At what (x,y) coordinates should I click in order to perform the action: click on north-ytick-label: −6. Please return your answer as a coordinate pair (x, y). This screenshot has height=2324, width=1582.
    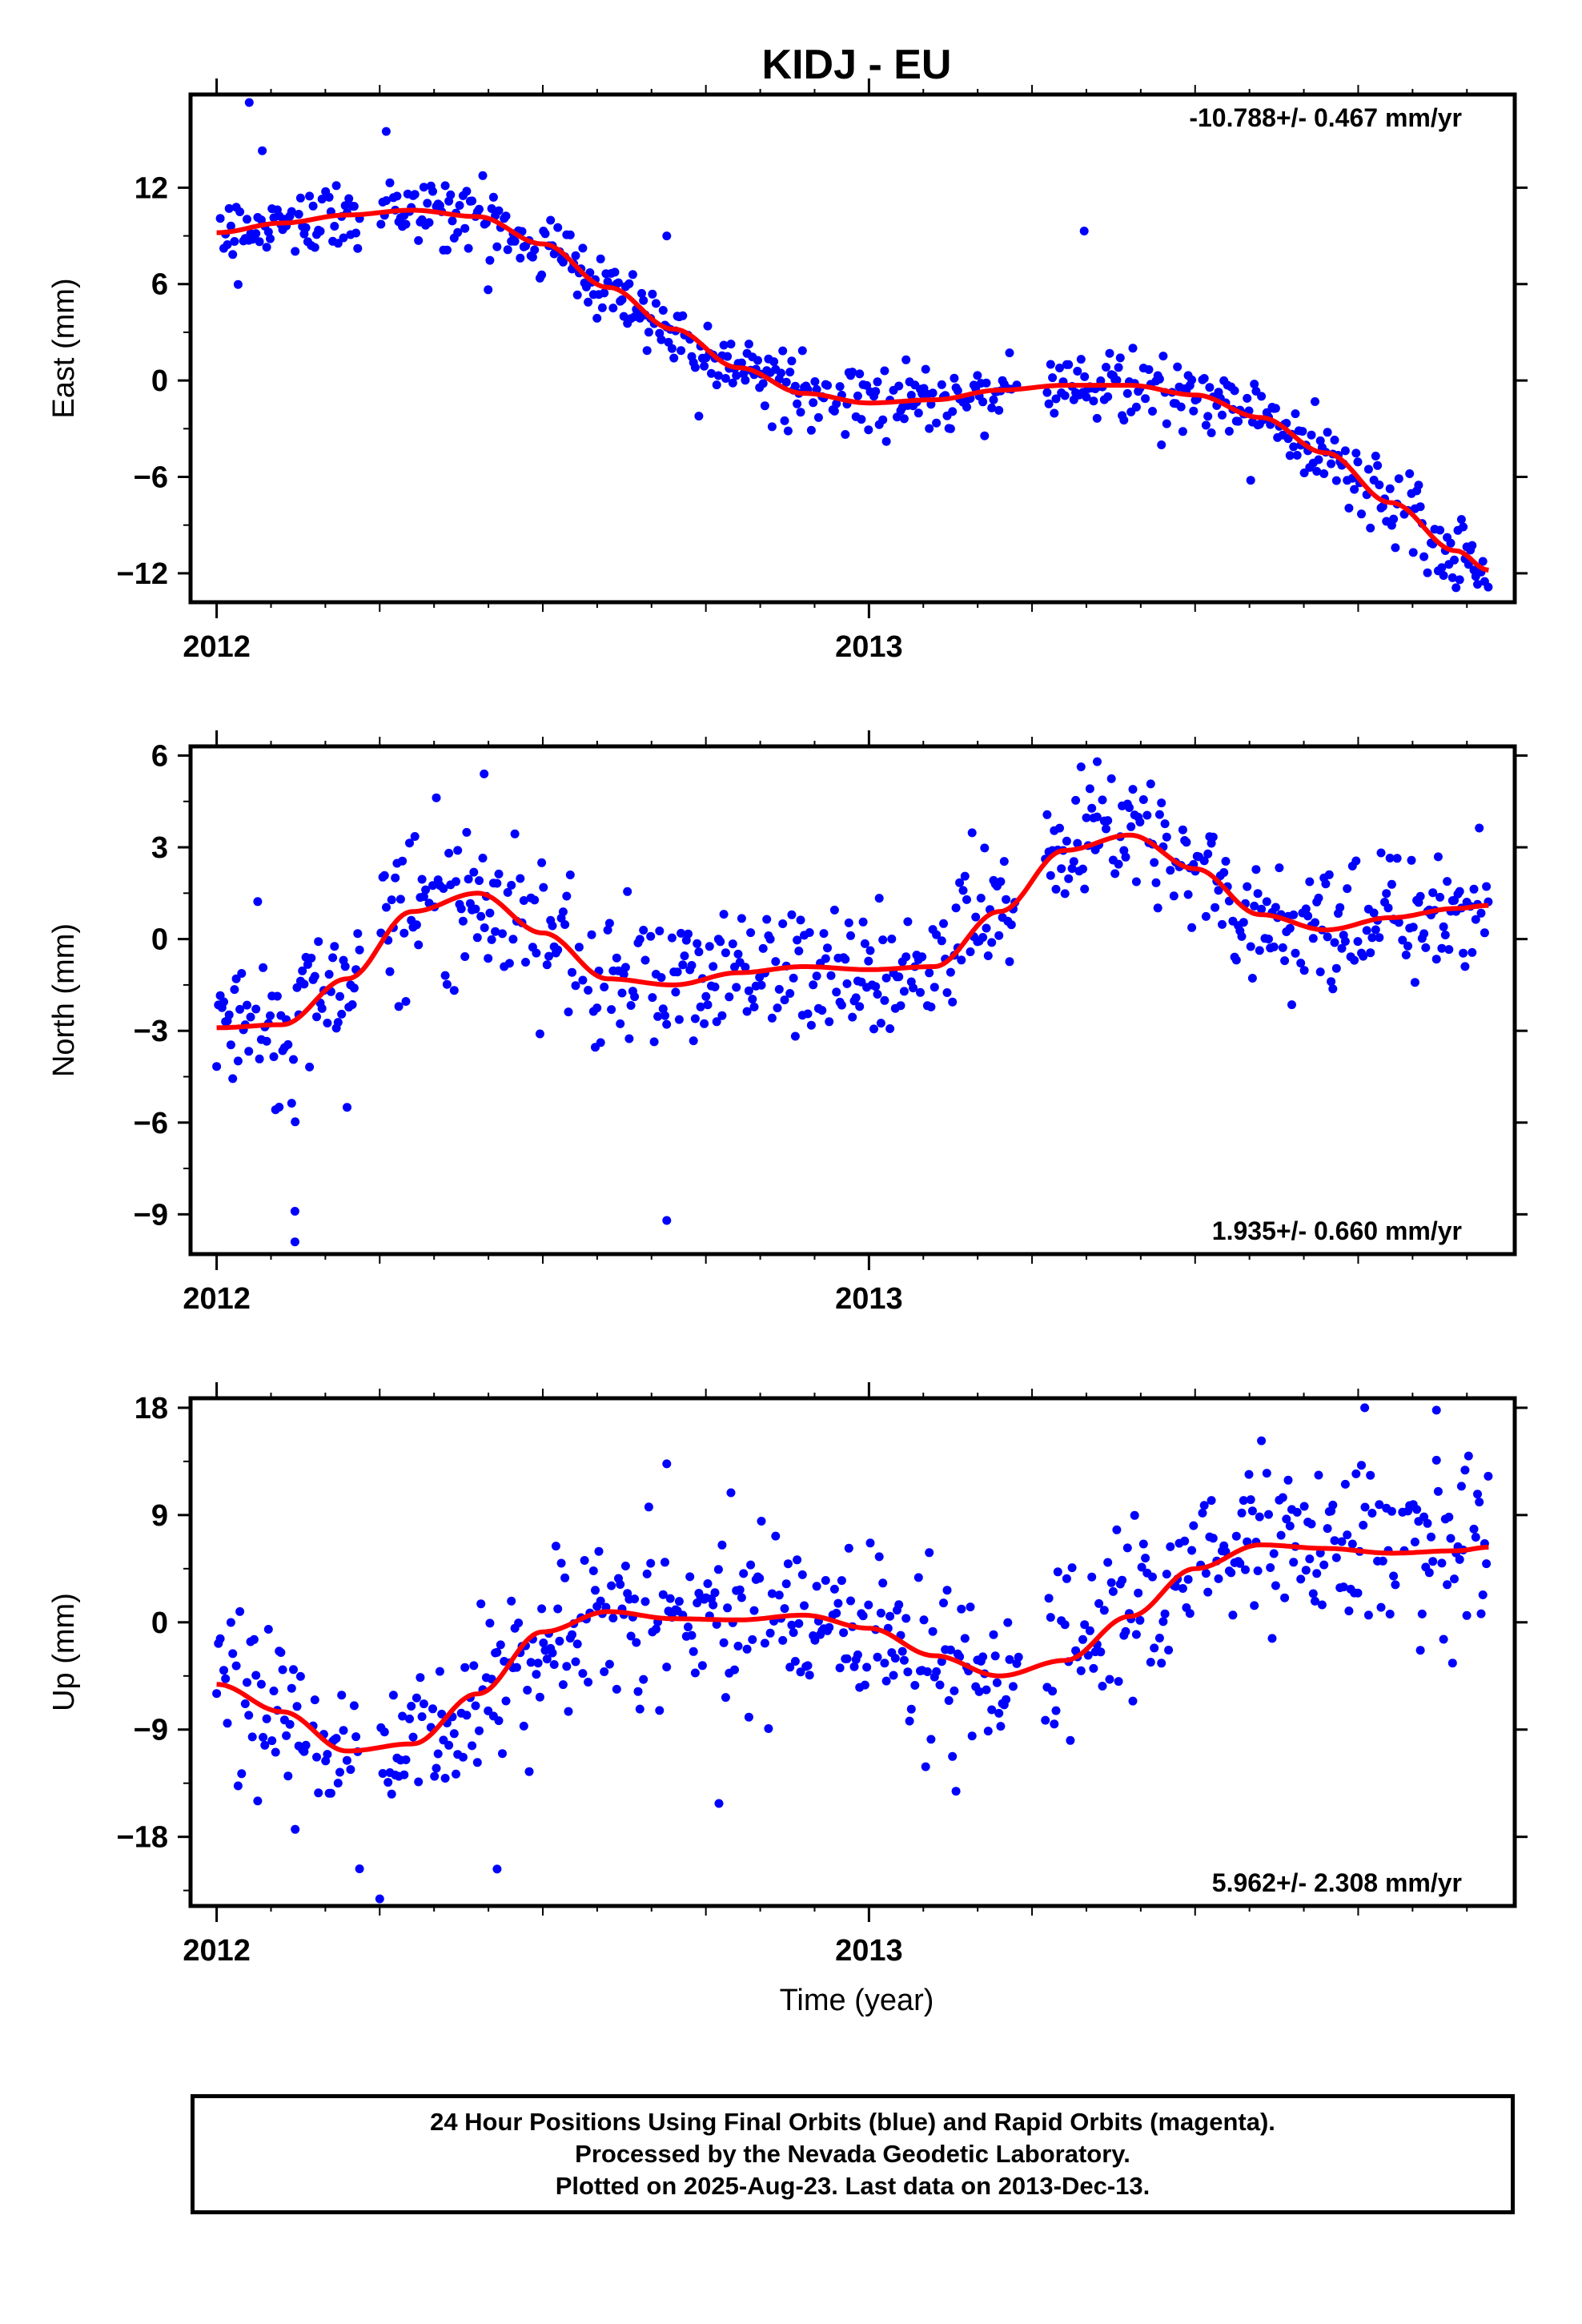
    Looking at the image, I should click on (151, 1123).